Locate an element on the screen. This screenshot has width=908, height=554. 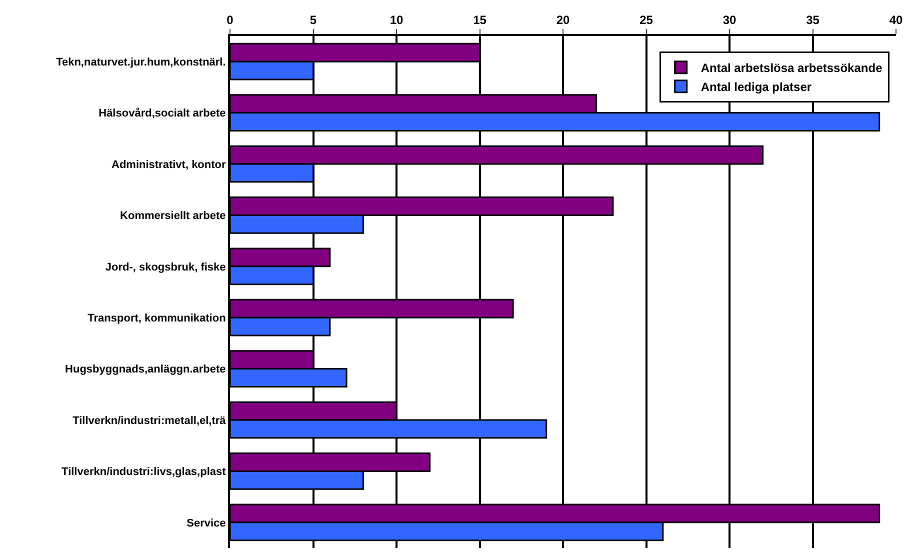
y-tick-label: Kommersiellt arbete is located at coordinates (173, 216).